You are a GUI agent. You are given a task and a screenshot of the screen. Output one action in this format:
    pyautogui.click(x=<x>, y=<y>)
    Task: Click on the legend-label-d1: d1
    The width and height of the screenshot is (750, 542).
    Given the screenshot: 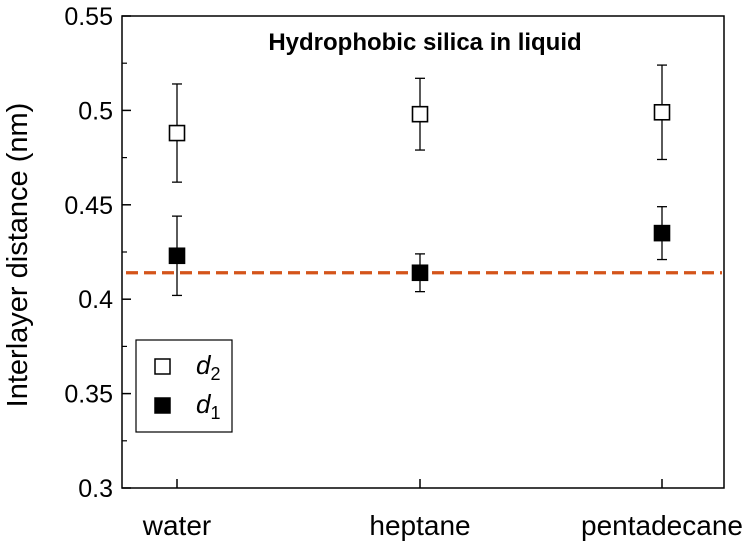 What is the action you would take?
    pyautogui.click(x=208, y=406)
    